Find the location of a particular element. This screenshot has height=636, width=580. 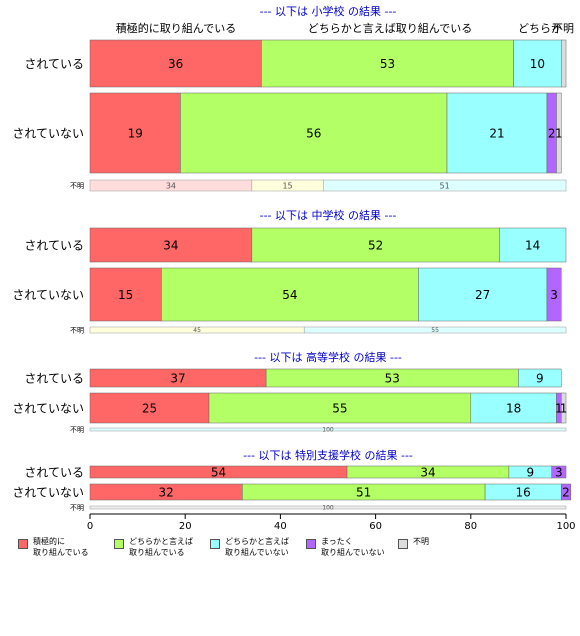

data-label: 27 is located at coordinates (482, 295).